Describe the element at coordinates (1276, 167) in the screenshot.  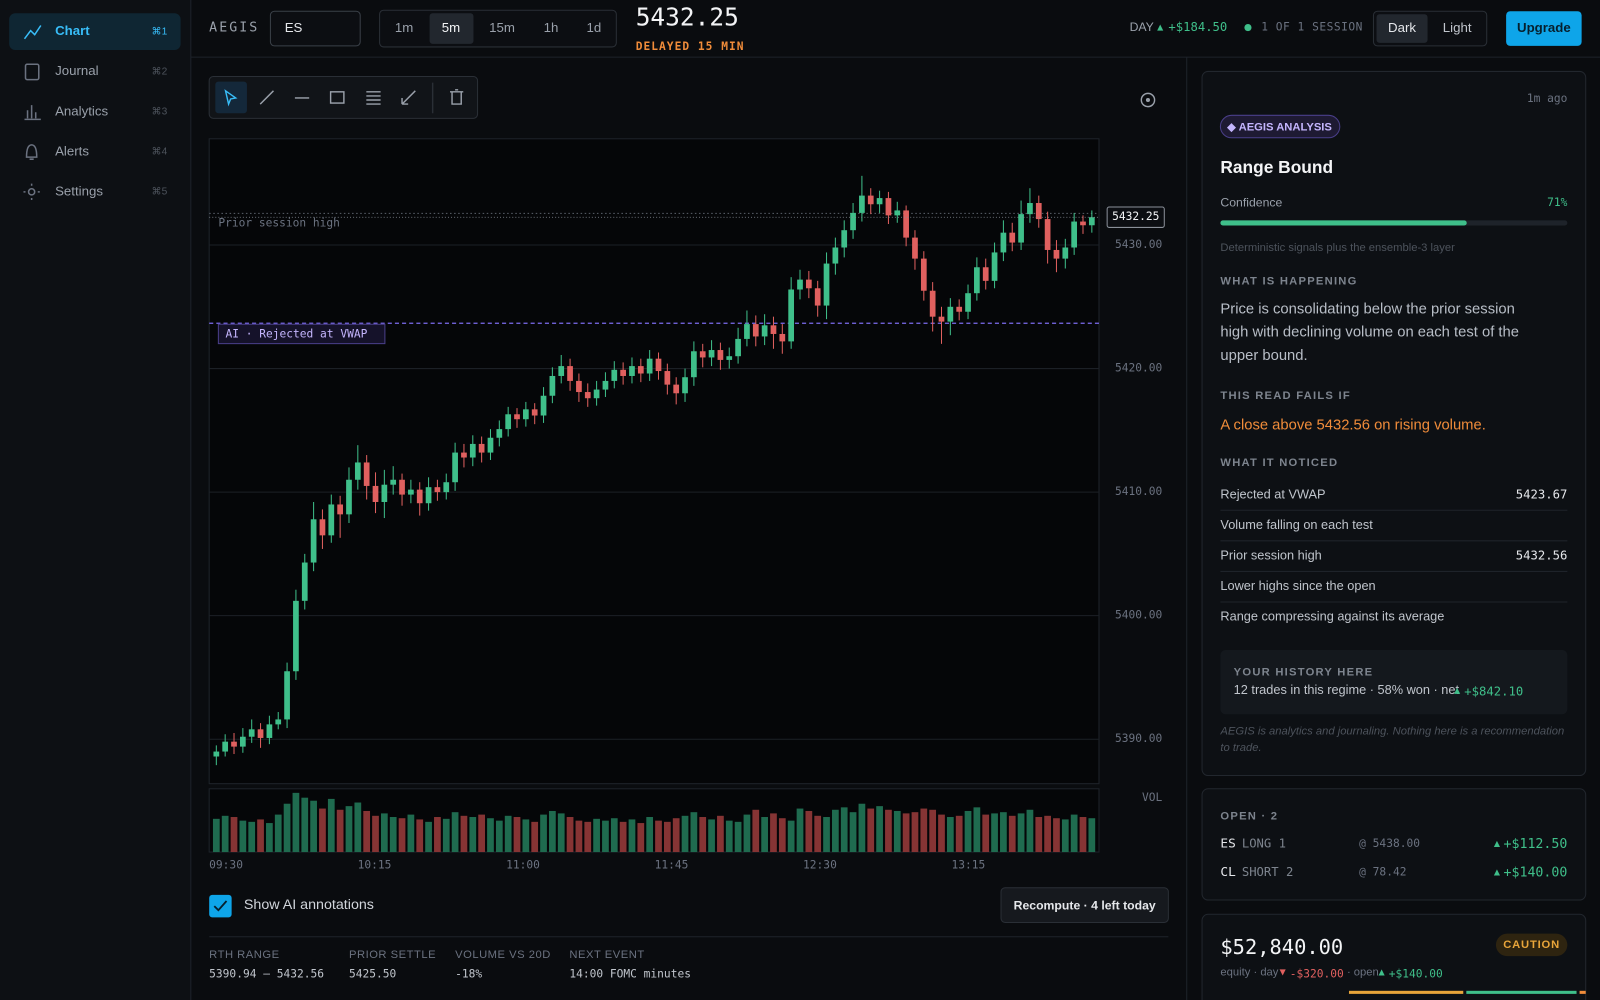
I see `analysis-title: Range Bound` at that location.